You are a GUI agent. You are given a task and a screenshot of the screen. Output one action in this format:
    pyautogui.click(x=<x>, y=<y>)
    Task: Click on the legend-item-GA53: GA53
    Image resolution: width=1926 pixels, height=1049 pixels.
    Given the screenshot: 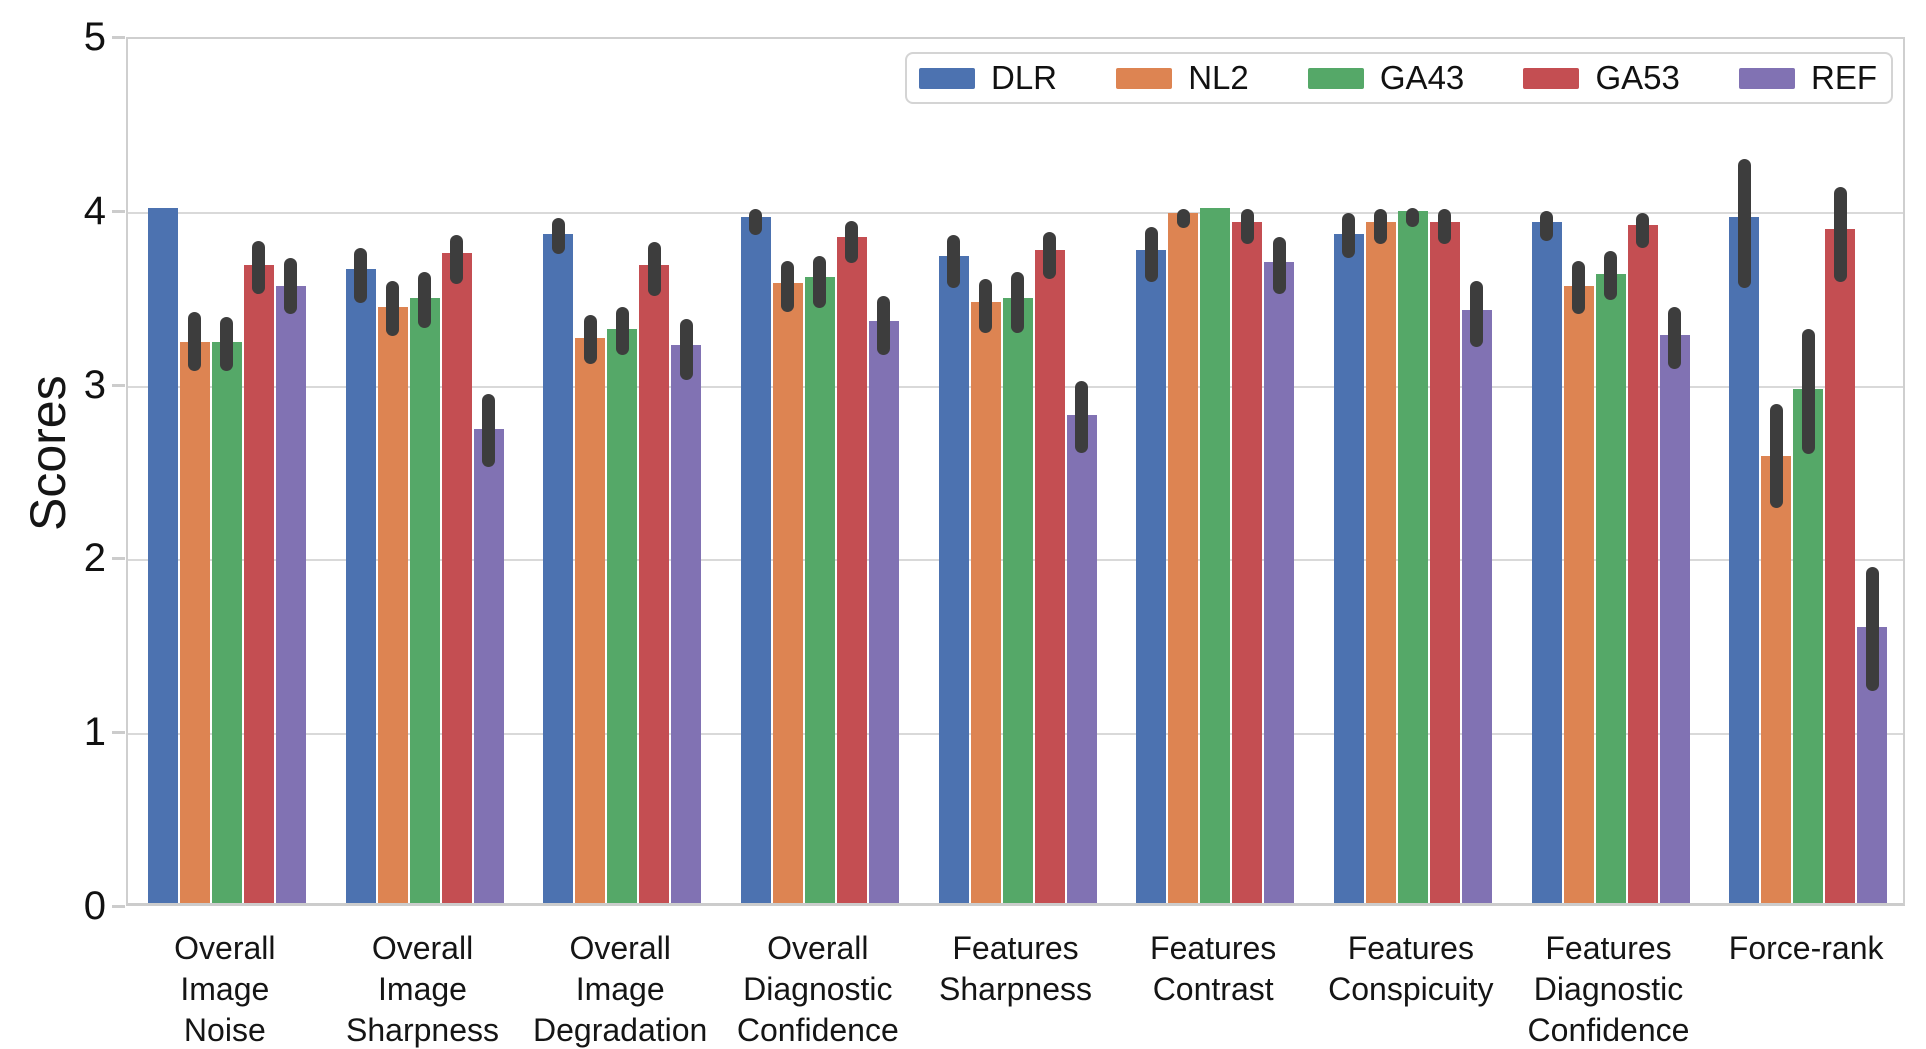 What is the action you would take?
    pyautogui.click(x=1601, y=78)
    